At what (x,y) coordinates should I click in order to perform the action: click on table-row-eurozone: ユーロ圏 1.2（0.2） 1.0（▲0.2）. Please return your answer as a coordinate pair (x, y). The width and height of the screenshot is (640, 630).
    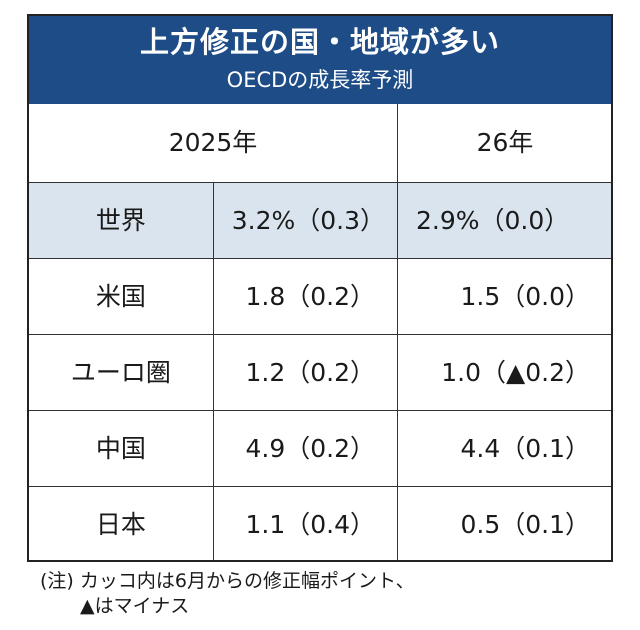
    Looking at the image, I should click on (320, 372).